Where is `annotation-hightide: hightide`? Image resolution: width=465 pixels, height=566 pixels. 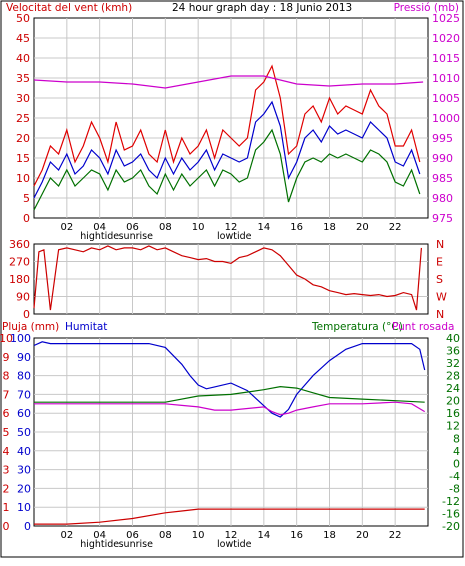
annotation-hightide: hightide is located at coordinates (99, 236).